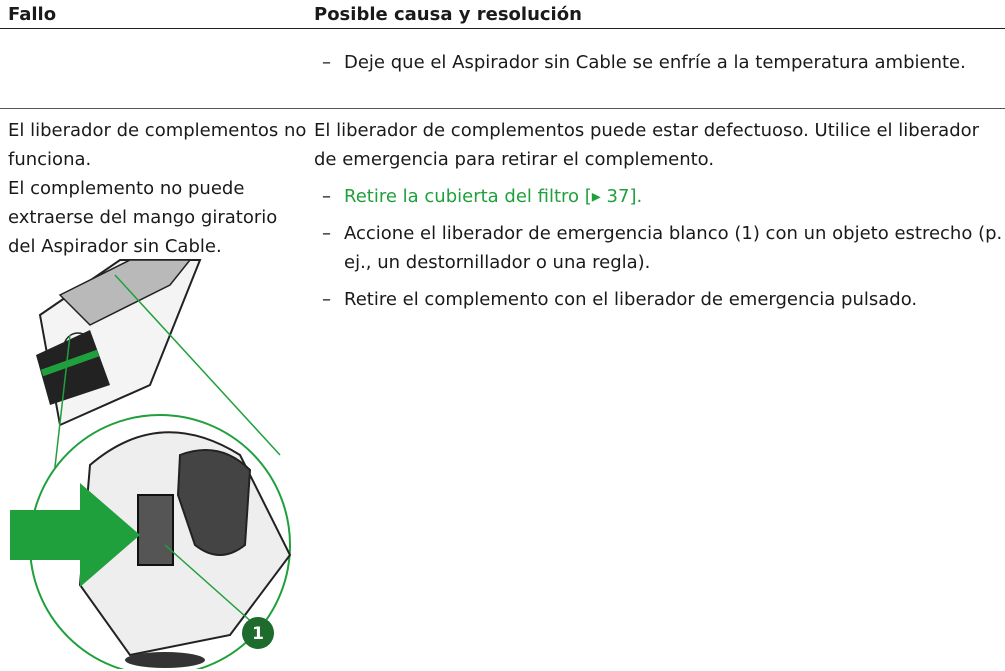 Image resolution: width=1005 pixels, height=671 pixels. I want to click on link: Retire la cubierta del filtro, so click(462, 196).